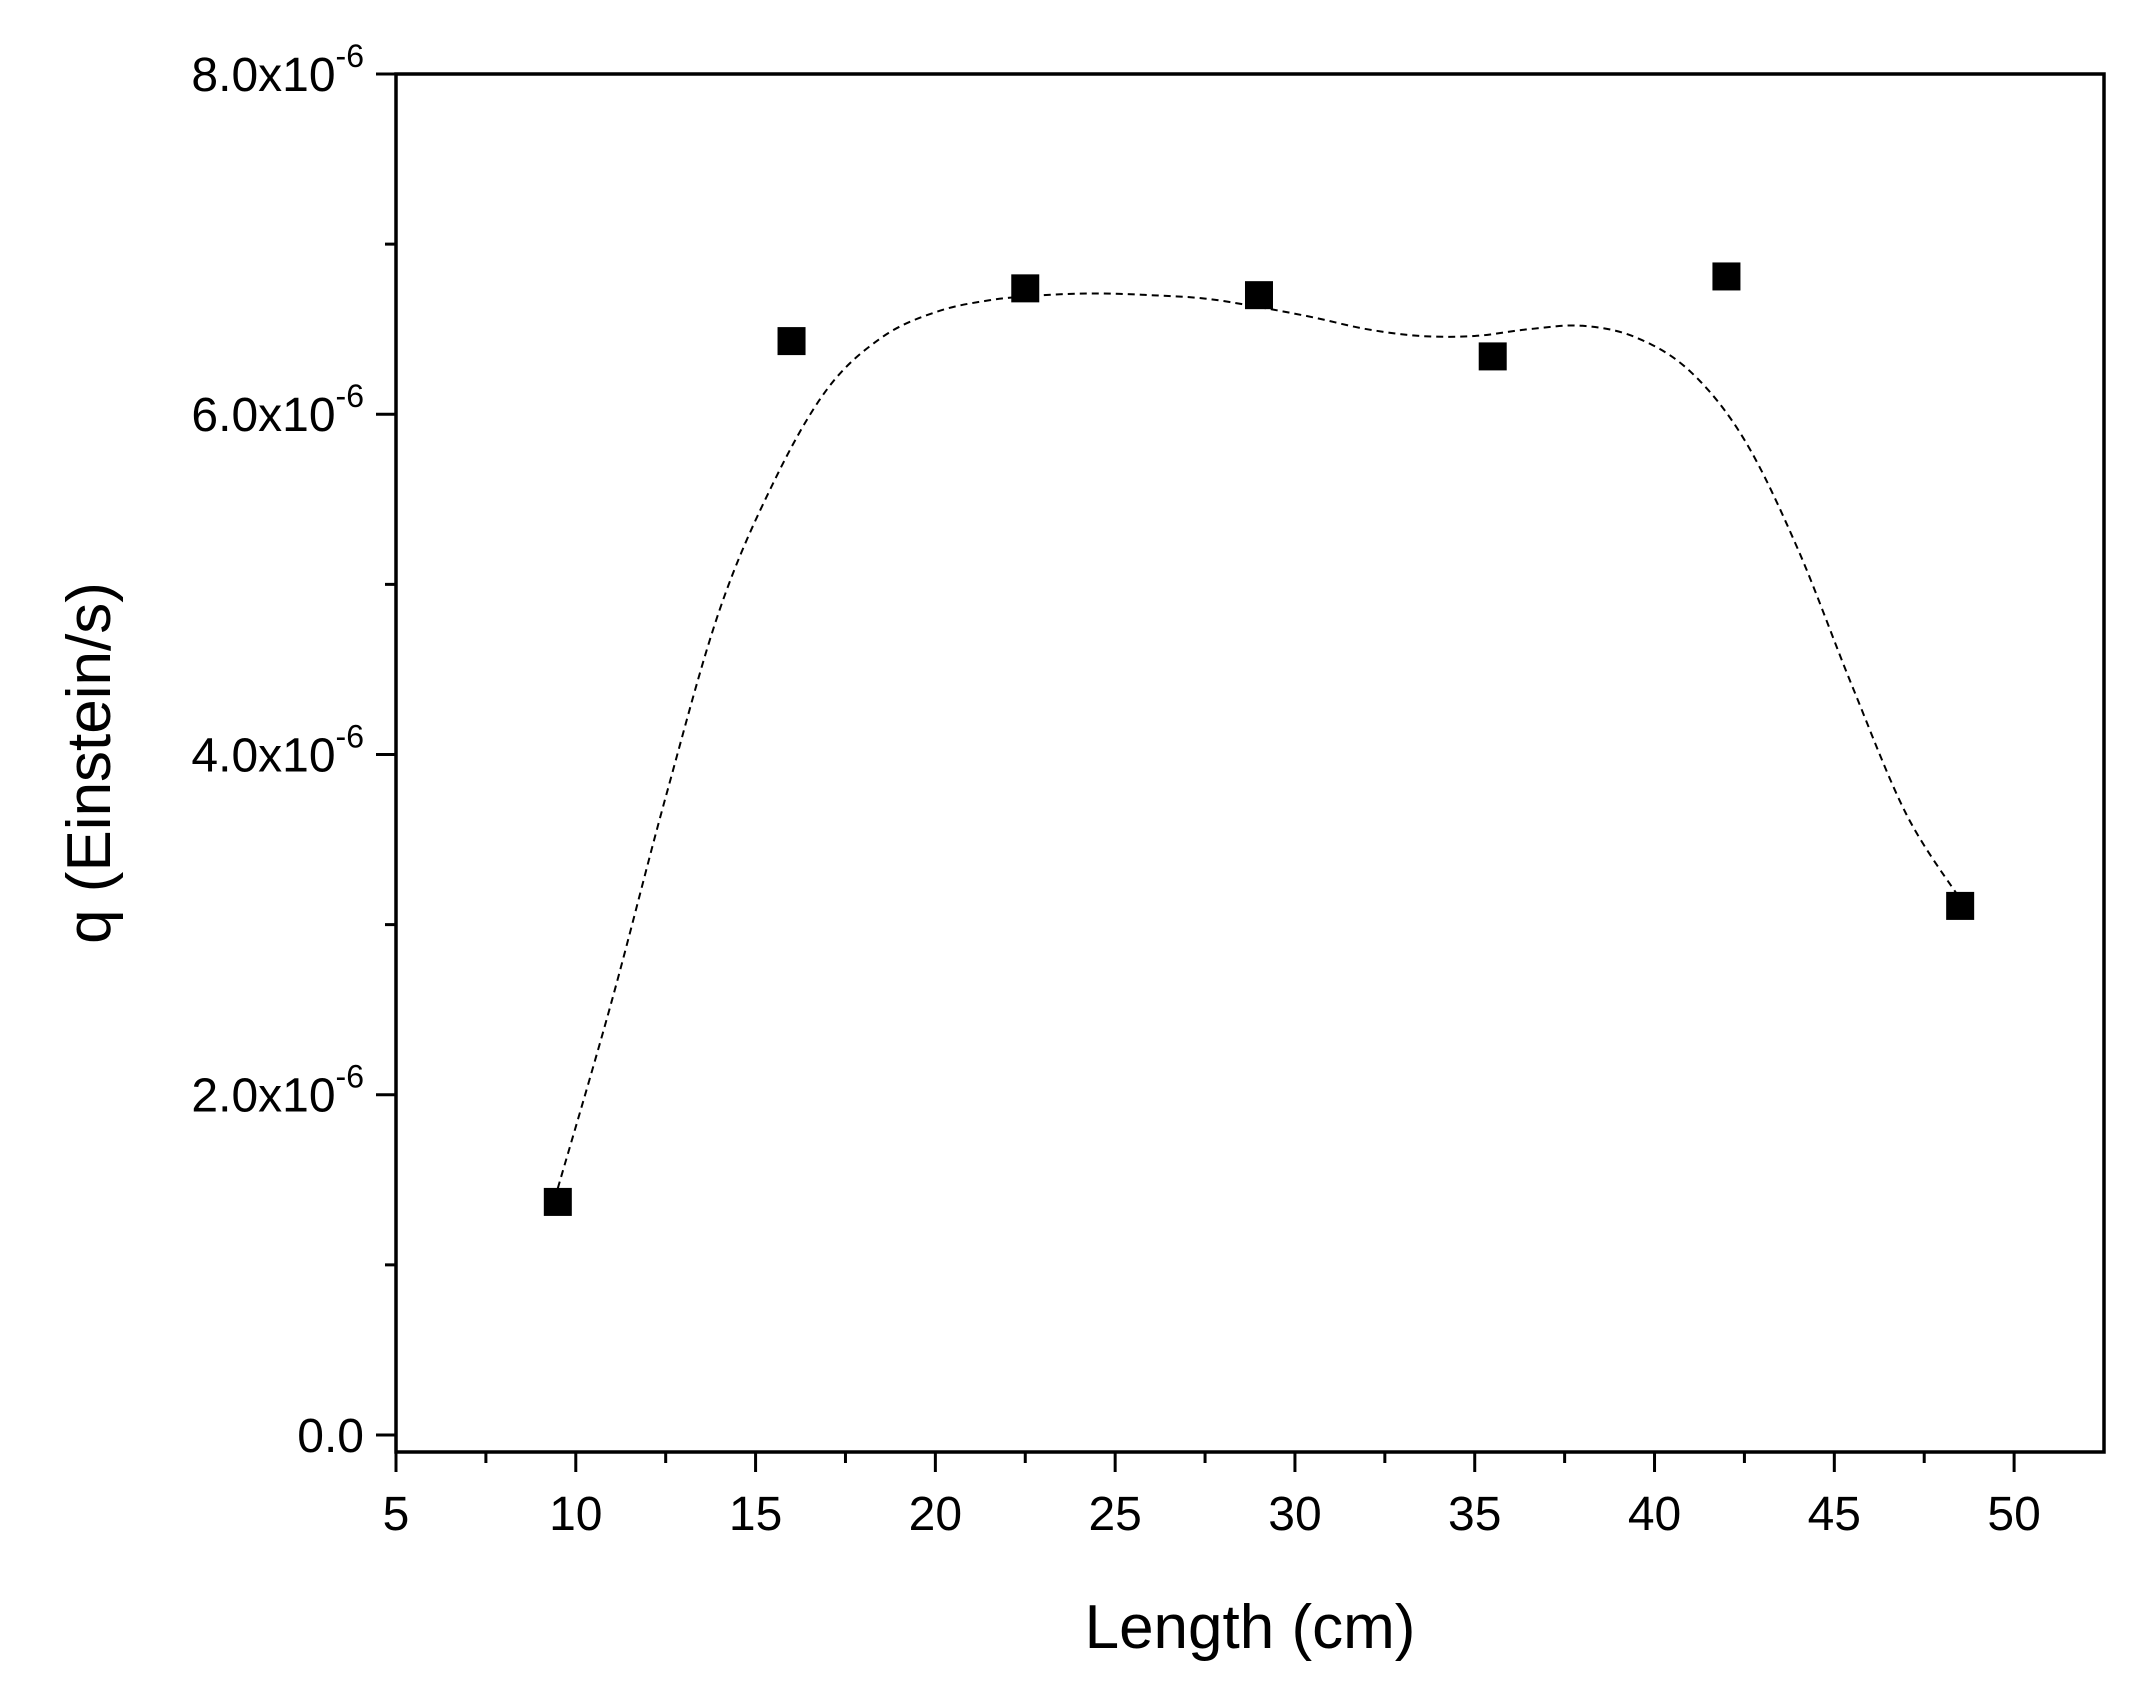 The width and height of the screenshot is (2139, 1693). I want to click on y-axis-ticks, so click(386, 754).